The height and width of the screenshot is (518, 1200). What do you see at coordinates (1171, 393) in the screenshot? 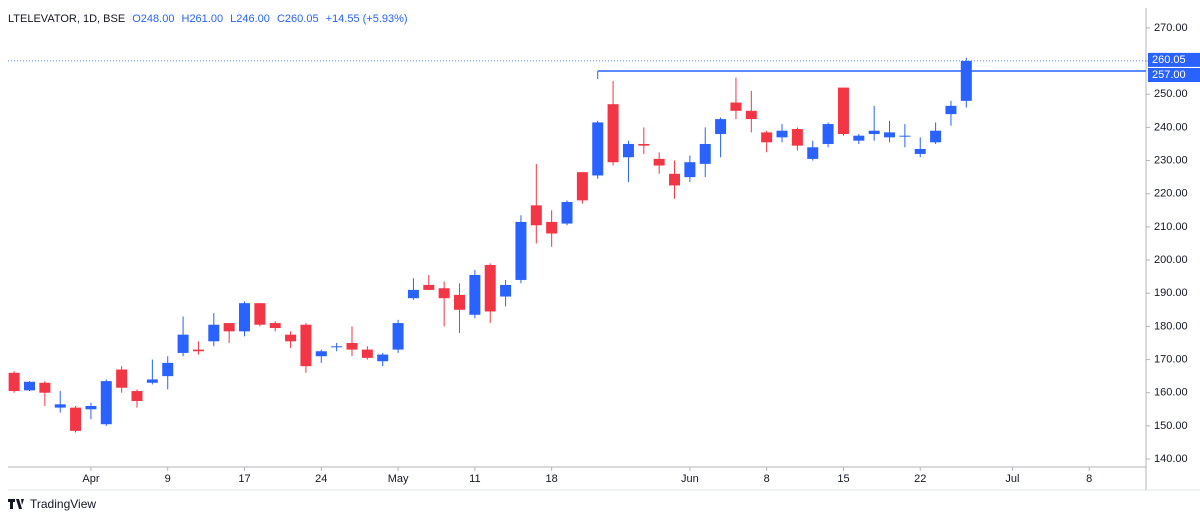
I see `y-tick-label: 160.00` at bounding box center [1171, 393].